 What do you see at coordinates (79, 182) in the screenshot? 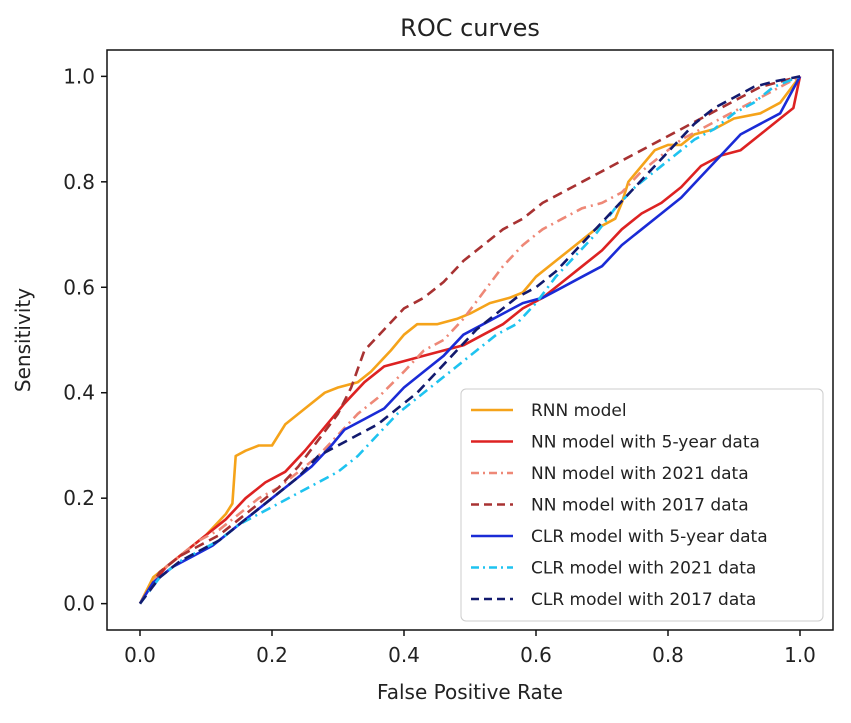
I see `y-tick-label: 0.8` at bounding box center [79, 182].